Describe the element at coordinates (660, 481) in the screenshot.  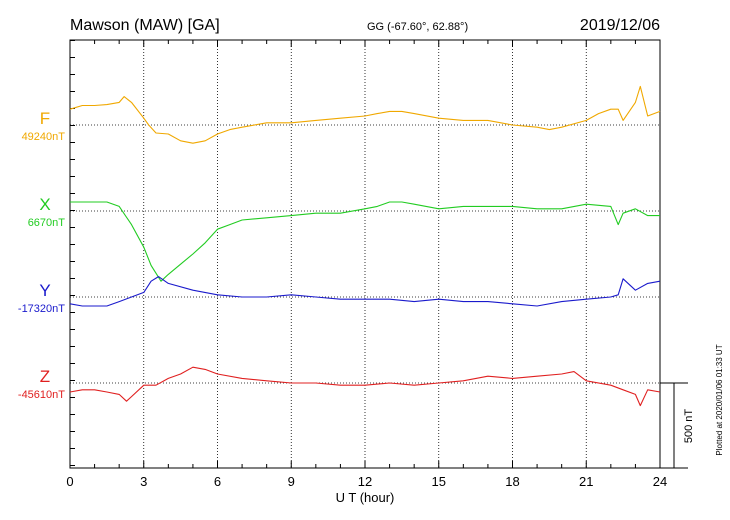
I see `x-tick-label: 24` at that location.